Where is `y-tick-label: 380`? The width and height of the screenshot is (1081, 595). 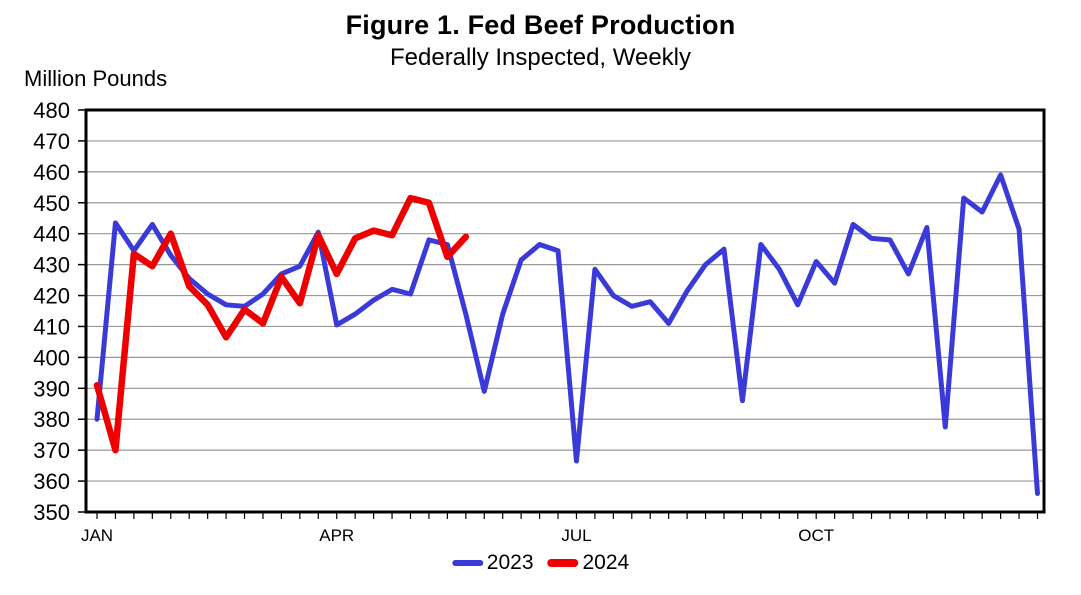
y-tick-label: 380 is located at coordinates (51, 419).